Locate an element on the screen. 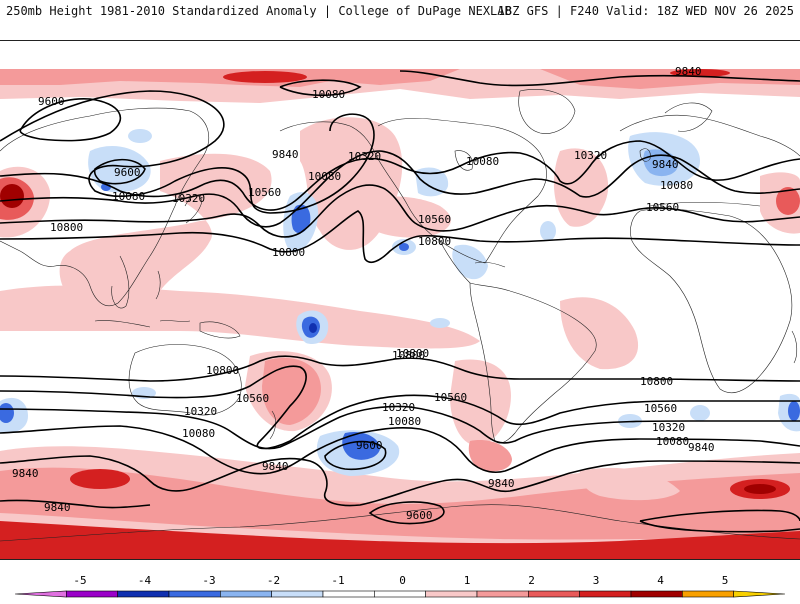 The height and width of the screenshot is (604, 800). contour-10560-north is located at coordinates (400, 211).